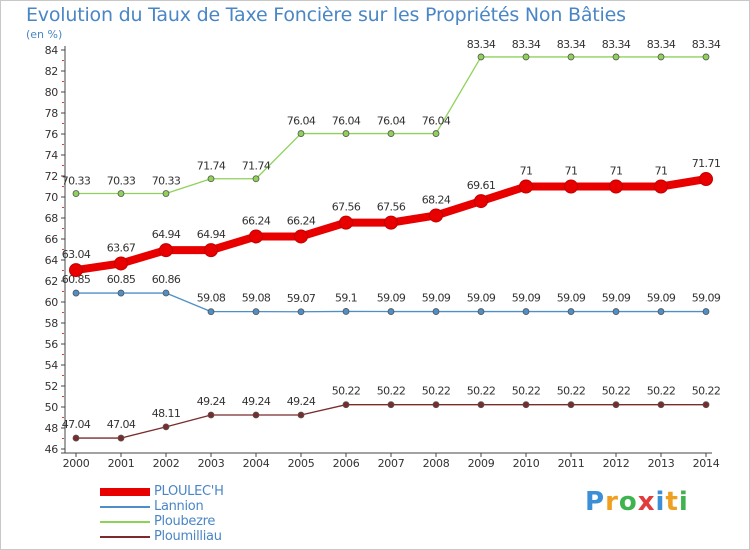  What do you see at coordinates (51, 281) in the screenshot?
I see `y-tick-label: 62` at bounding box center [51, 281].